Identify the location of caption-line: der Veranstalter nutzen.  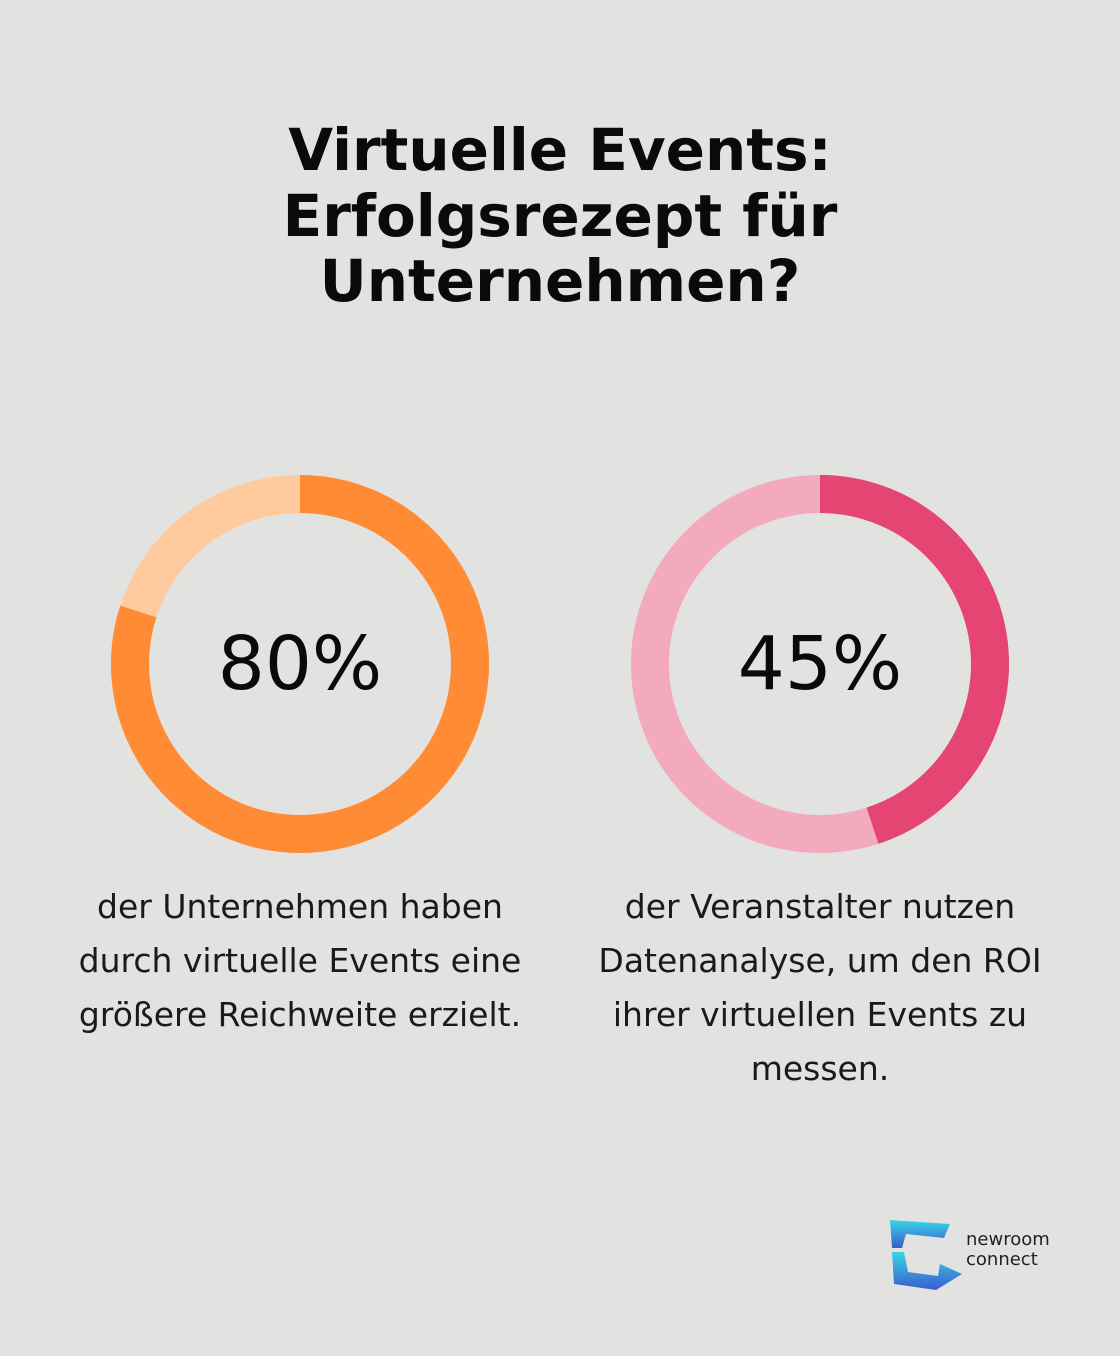
(820, 906).